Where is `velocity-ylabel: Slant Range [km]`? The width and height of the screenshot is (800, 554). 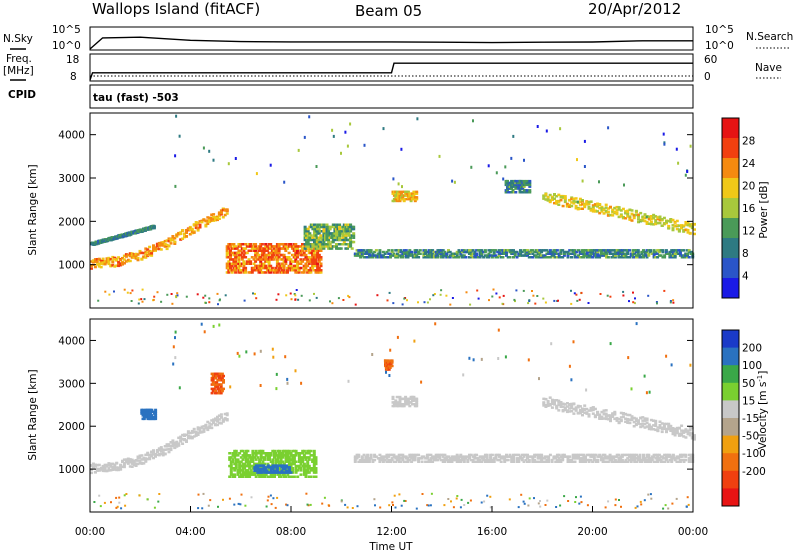 velocity-ylabel: Slant Range [km] is located at coordinates (33, 414).